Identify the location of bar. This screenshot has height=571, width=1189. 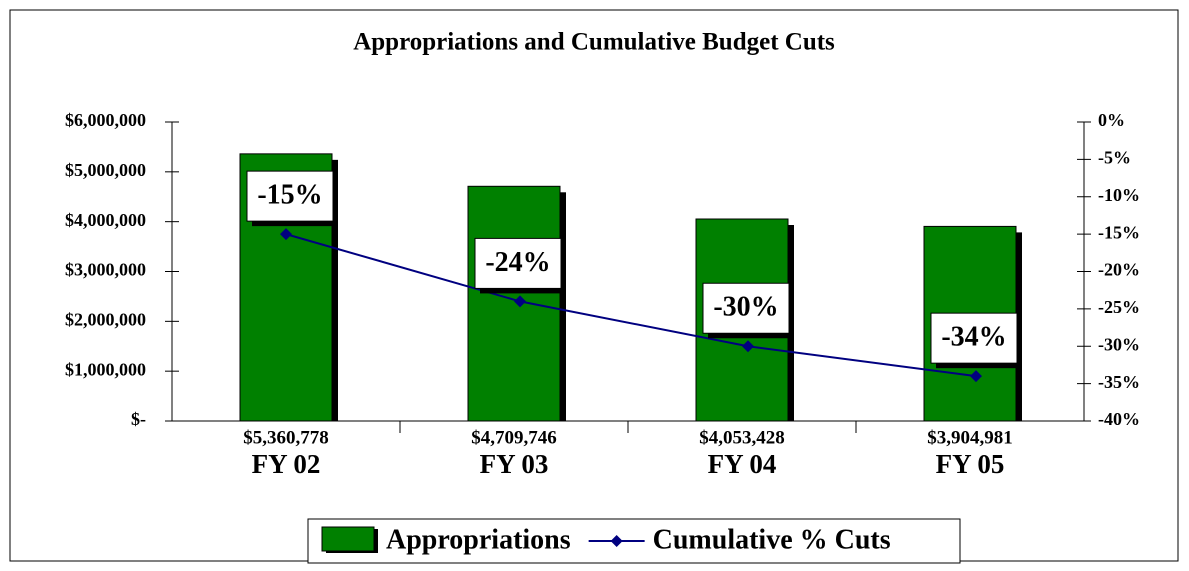
(514, 303).